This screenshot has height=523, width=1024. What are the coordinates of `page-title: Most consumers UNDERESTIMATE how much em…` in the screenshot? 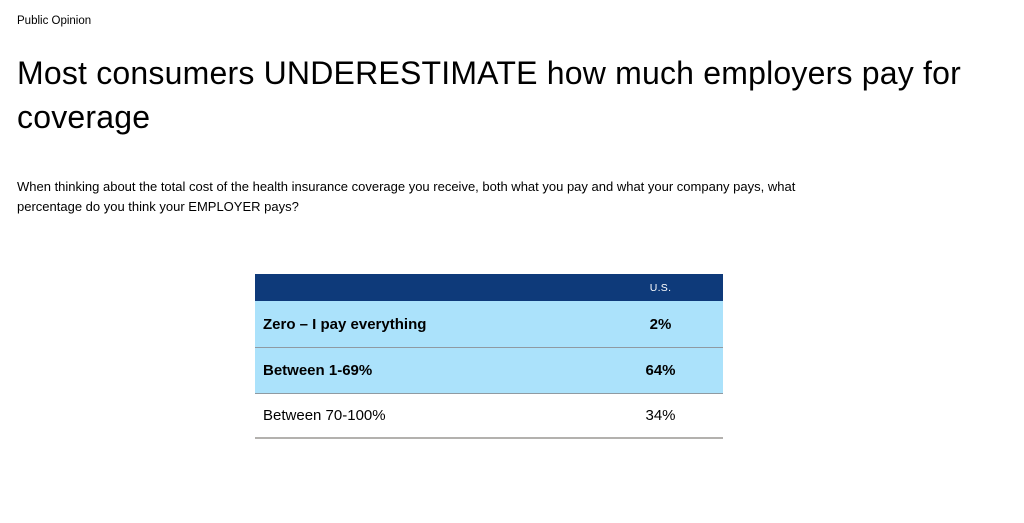 It's located at (489, 95).